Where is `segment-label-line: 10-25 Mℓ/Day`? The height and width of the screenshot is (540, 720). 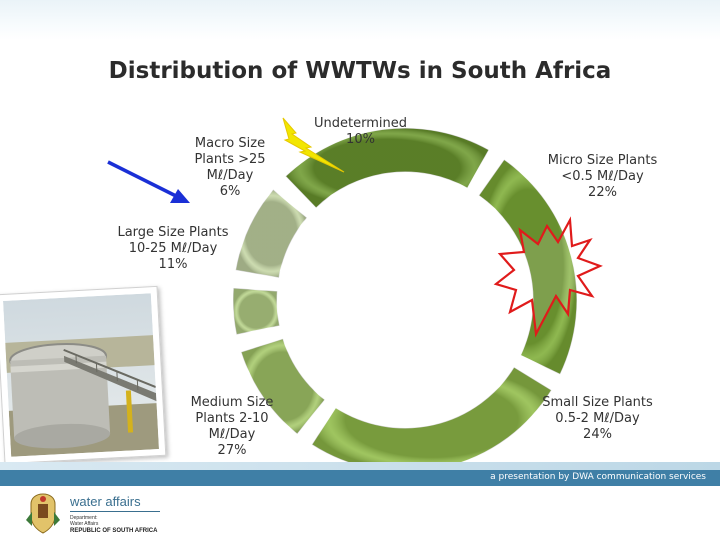 segment-label-line: 10-25 Mℓ/Day is located at coordinates (173, 248).